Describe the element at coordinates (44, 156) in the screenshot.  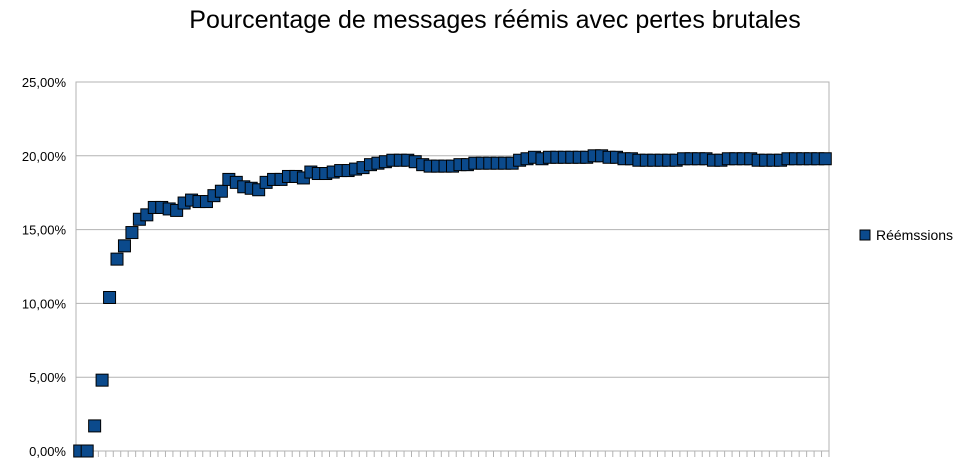
I see `y-tick-label: 20,00%` at that location.